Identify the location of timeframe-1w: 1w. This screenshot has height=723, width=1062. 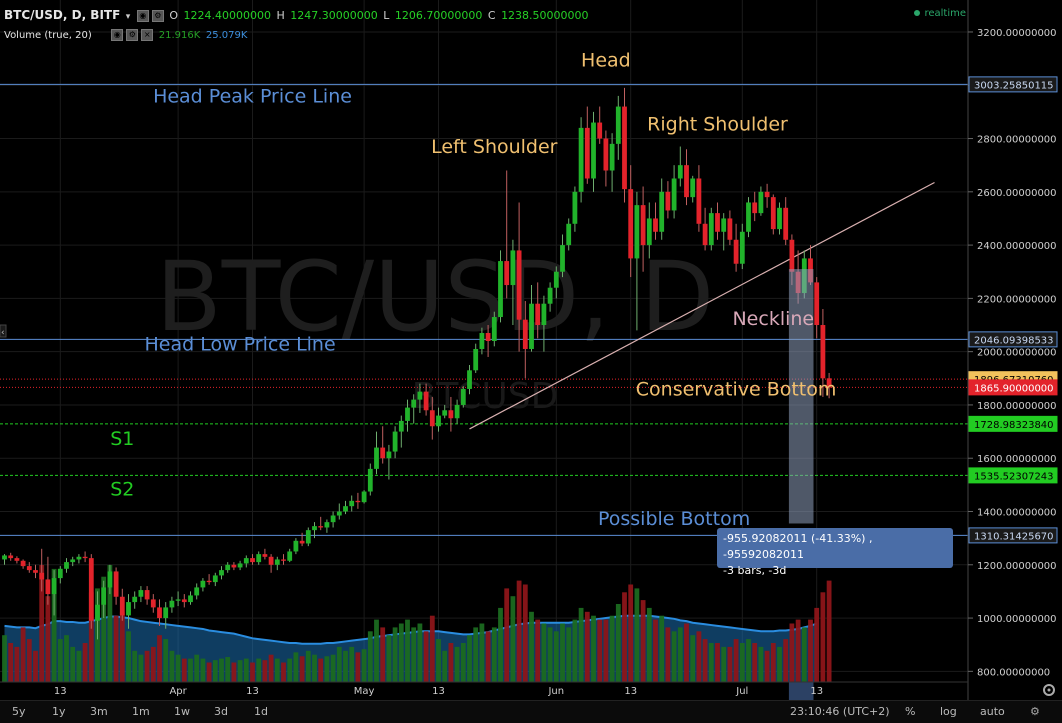
(182, 711).